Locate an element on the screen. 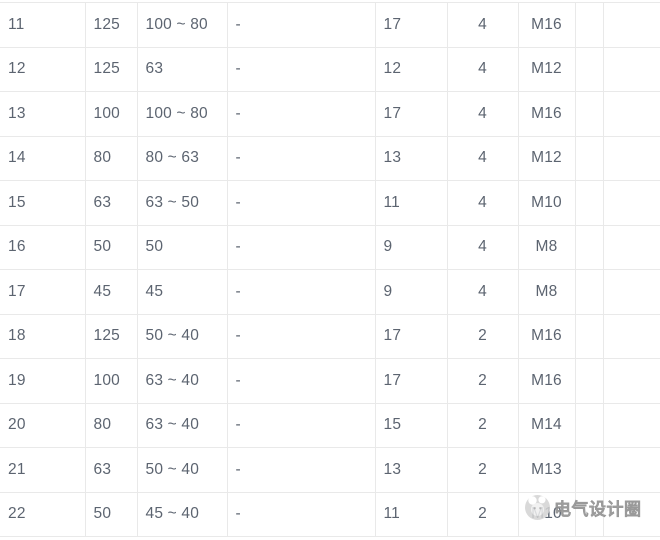  table-row: 17 45 45-9 4 M8 is located at coordinates (330, 291).